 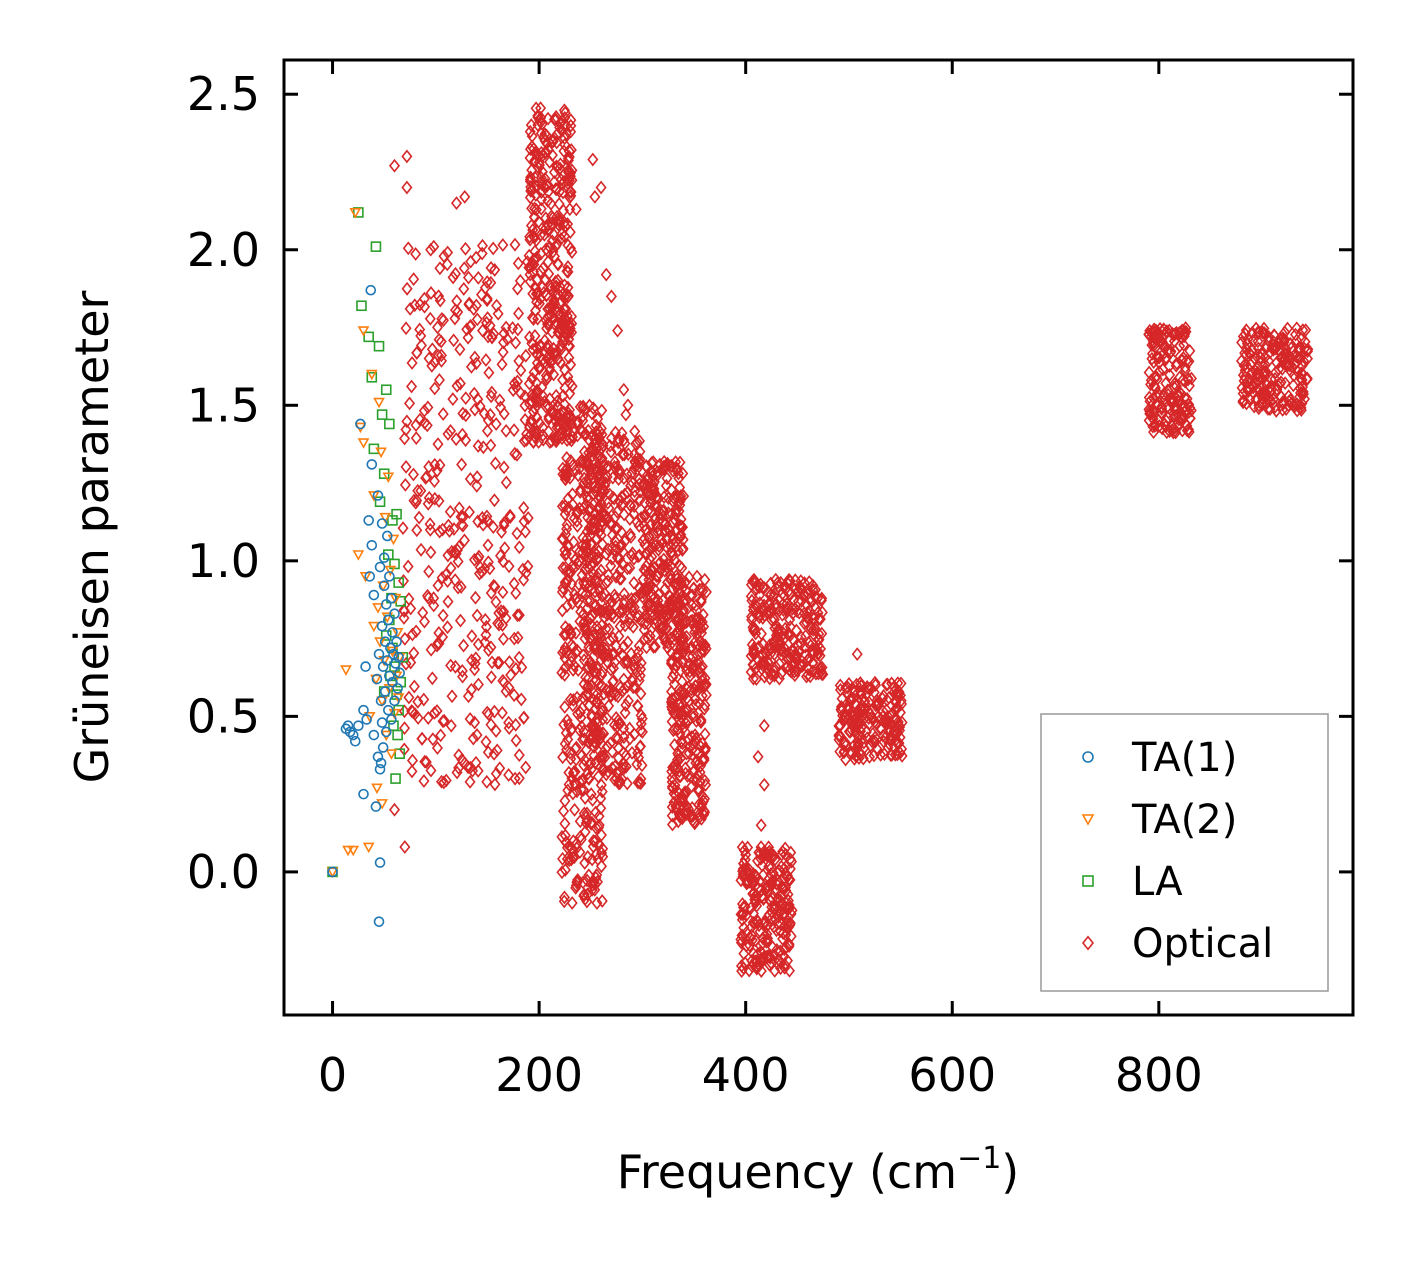 I want to click on legend-label-optical: Optical, so click(x=1202, y=944).